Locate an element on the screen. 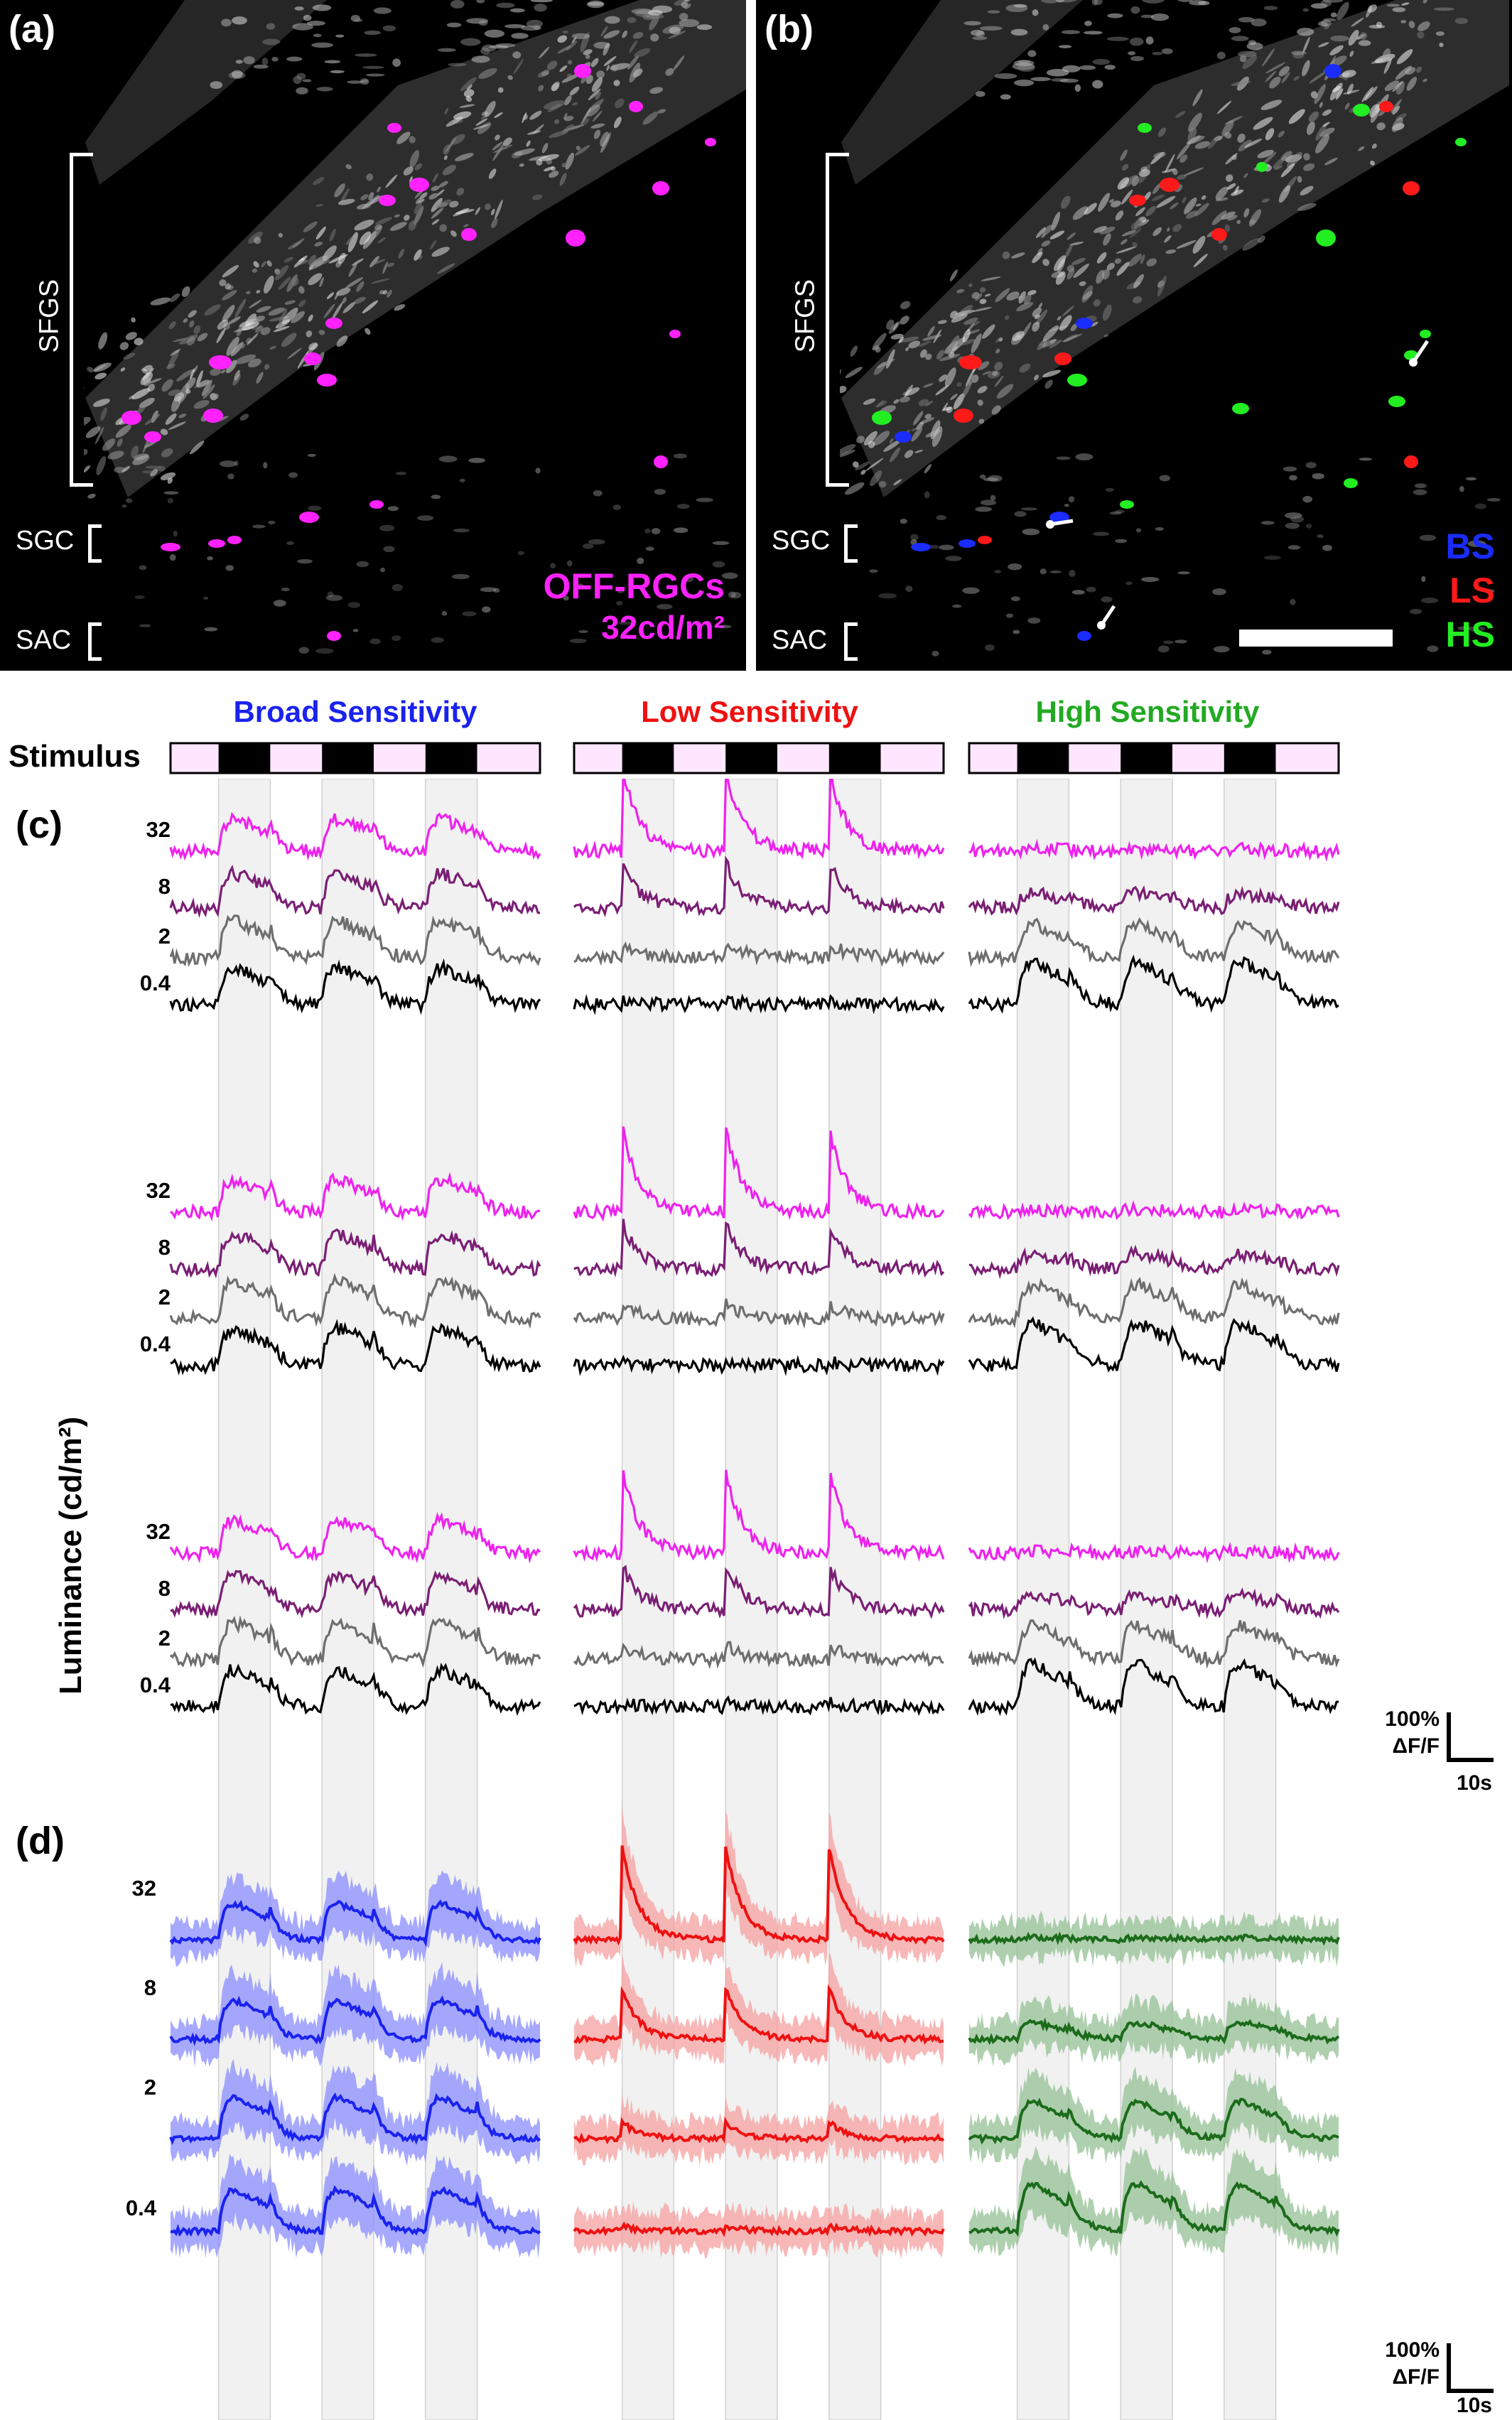 The width and height of the screenshot is (1512, 2420). panel-b-label: (b) is located at coordinates (790, 29).